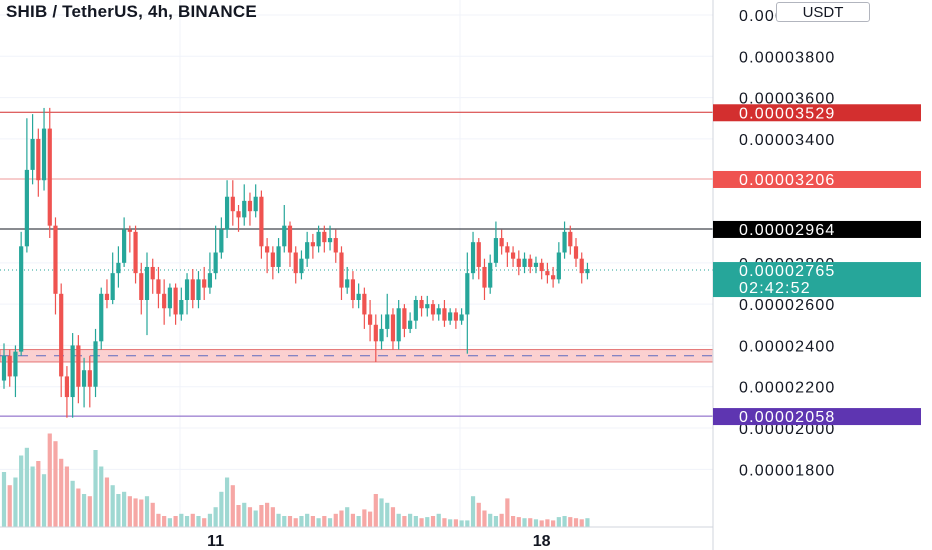  I want to click on price-tick-label: 0.00003400, so click(787, 140).